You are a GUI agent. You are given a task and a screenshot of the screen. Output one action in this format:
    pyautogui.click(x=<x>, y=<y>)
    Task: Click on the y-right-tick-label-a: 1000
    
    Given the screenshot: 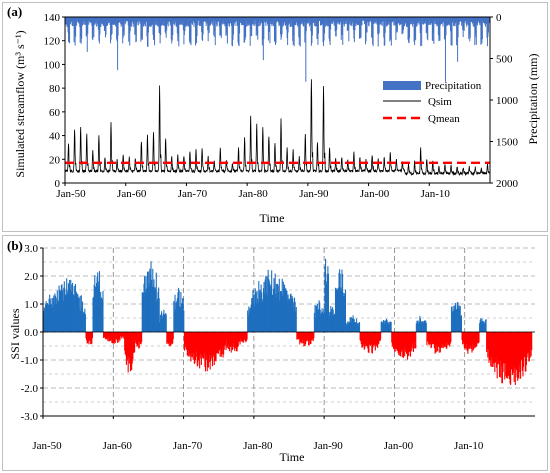 What is the action you would take?
    pyautogui.click(x=507, y=101)
    